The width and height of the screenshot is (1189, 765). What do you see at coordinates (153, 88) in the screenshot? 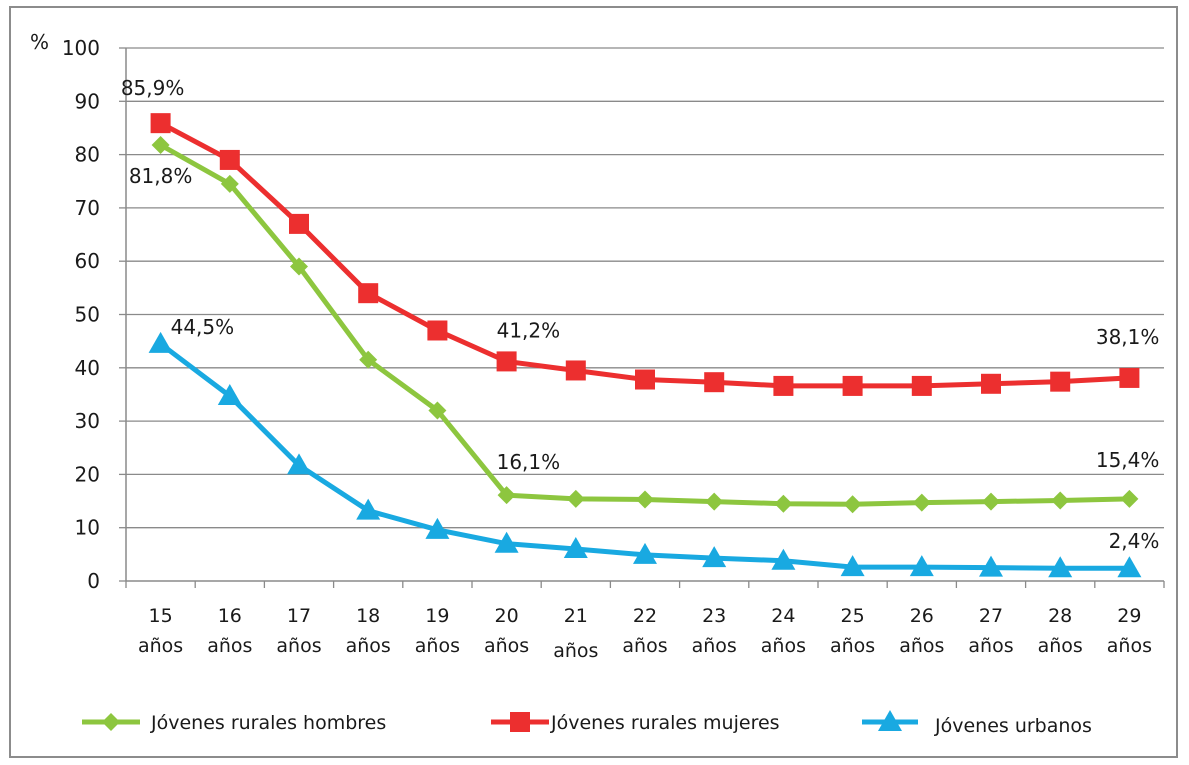
I see `data-label: 85,9%` at bounding box center [153, 88].